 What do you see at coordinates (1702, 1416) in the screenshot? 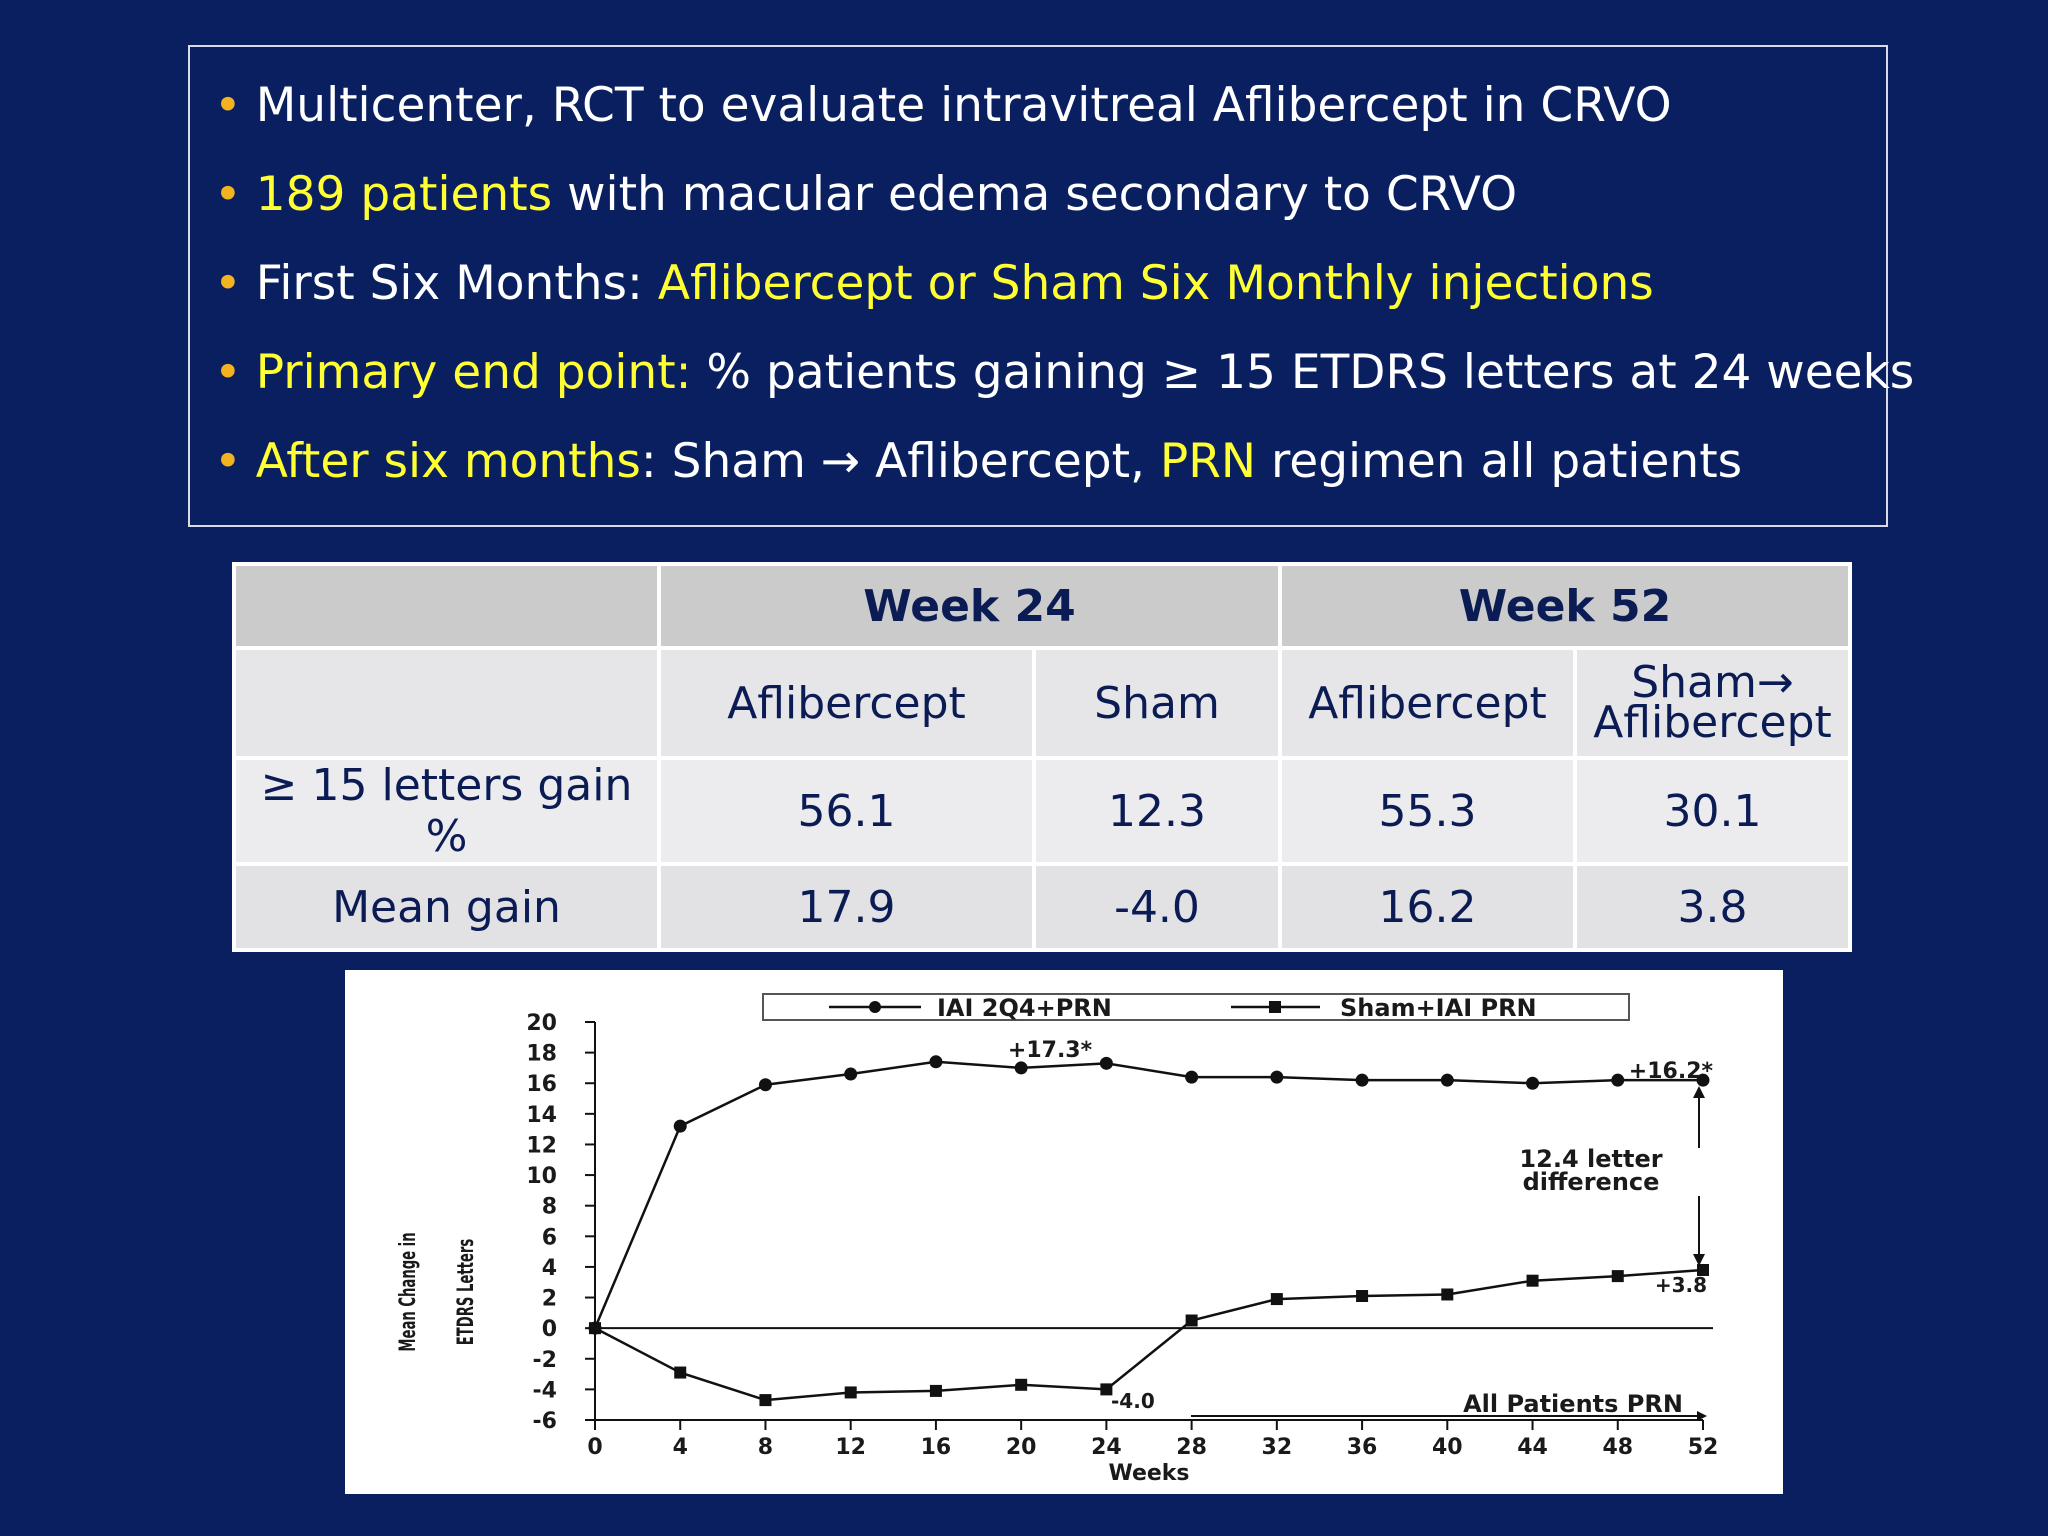
I see `prn-arrowhead` at bounding box center [1702, 1416].